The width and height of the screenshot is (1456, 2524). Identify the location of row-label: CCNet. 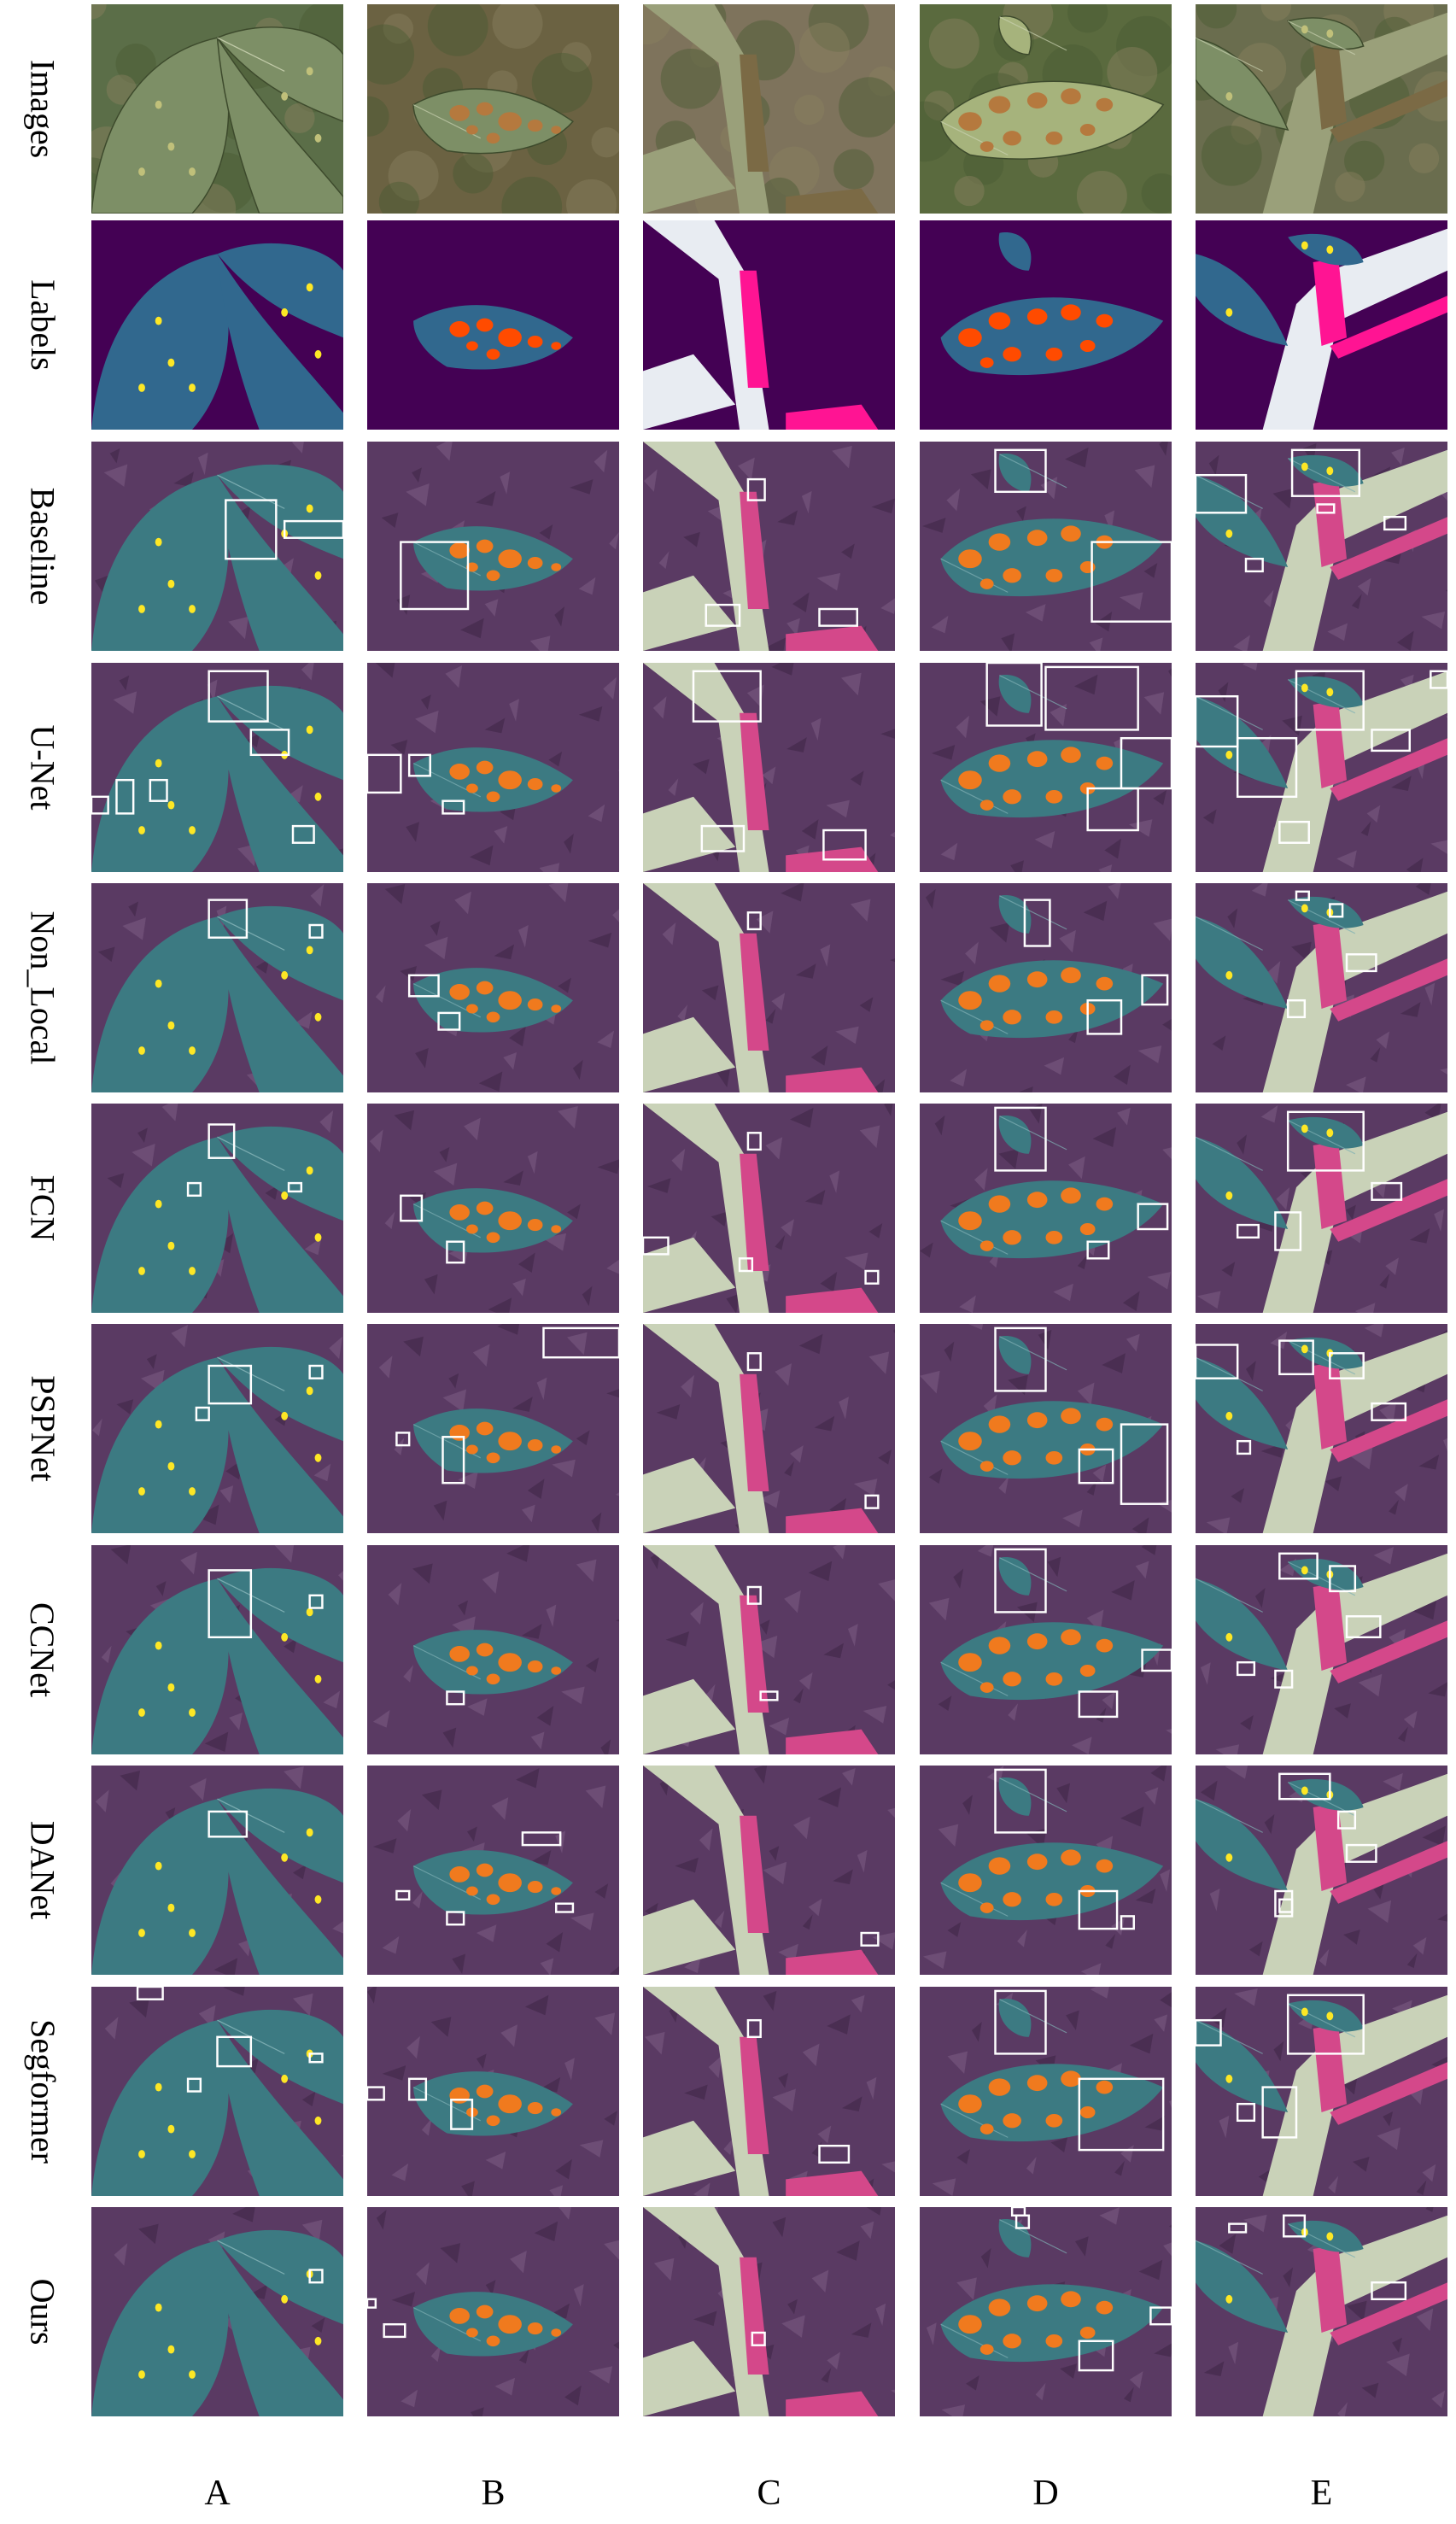
(43, 1650).